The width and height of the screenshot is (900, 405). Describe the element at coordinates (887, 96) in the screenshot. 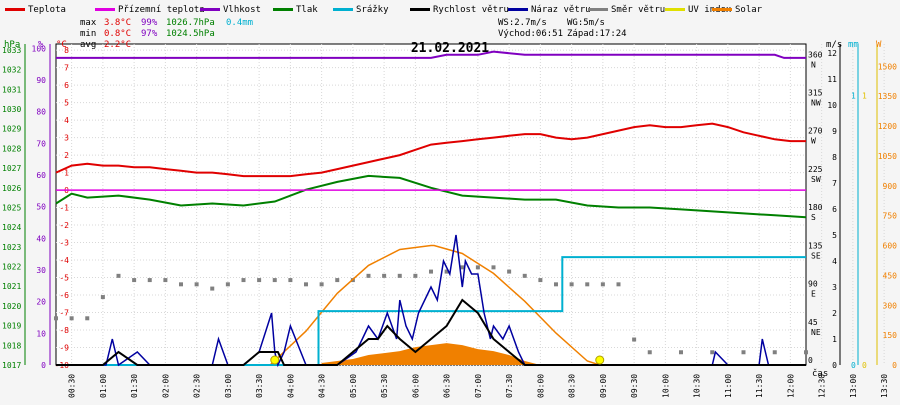

I see `tick-label-w: 1350` at that location.